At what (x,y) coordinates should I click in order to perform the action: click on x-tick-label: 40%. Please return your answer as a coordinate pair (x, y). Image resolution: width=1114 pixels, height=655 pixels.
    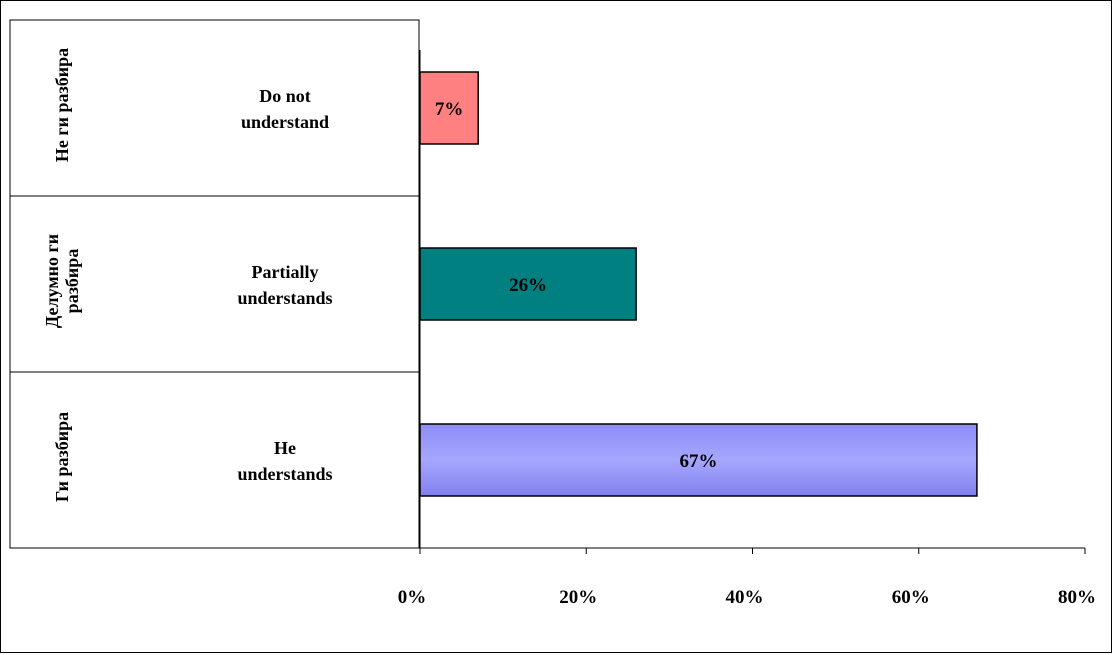
    Looking at the image, I should click on (745, 597).